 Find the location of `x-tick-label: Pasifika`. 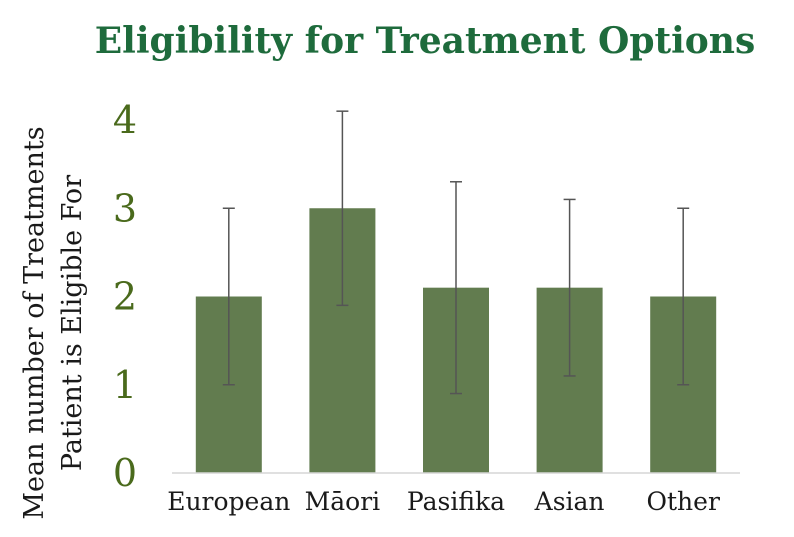

x-tick-label: Pasifika is located at coordinates (456, 501).